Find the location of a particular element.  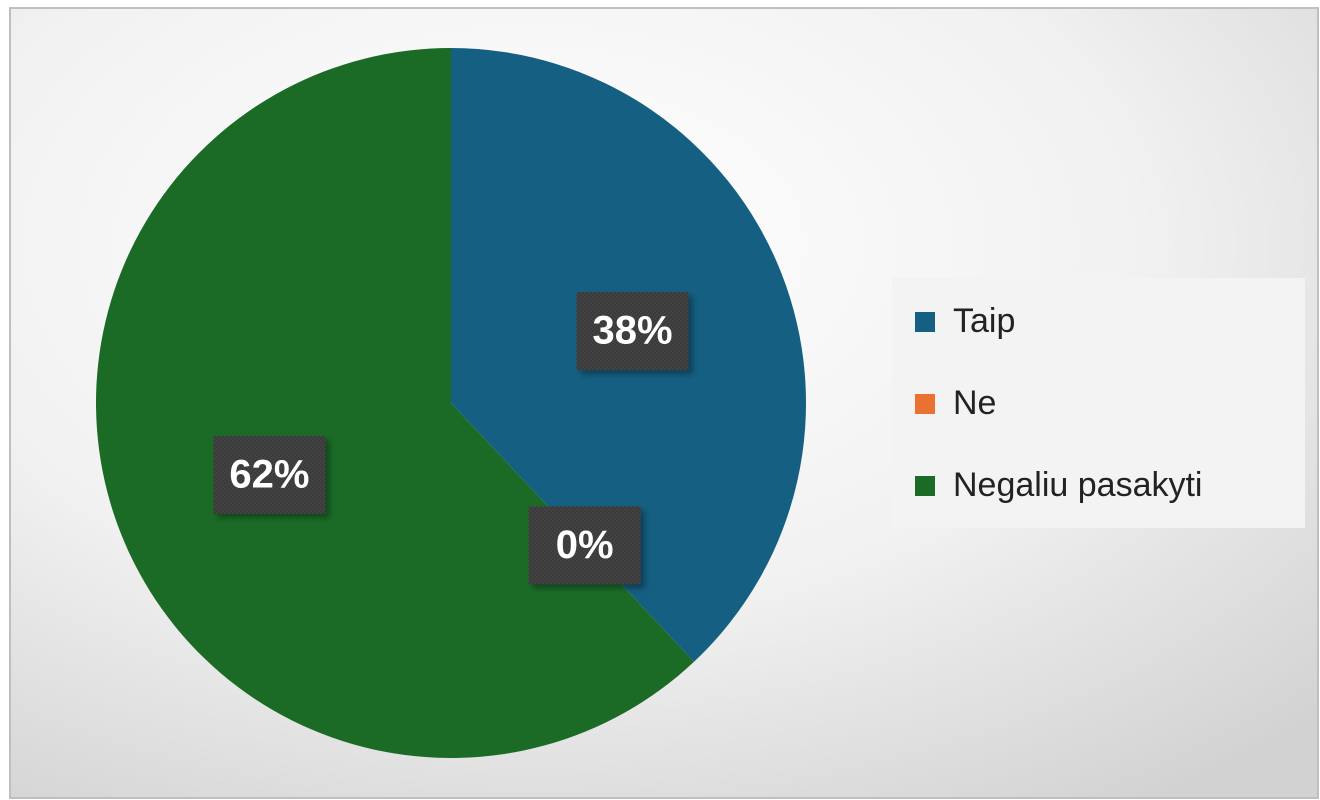

data-label: 0% is located at coordinates (585, 545).